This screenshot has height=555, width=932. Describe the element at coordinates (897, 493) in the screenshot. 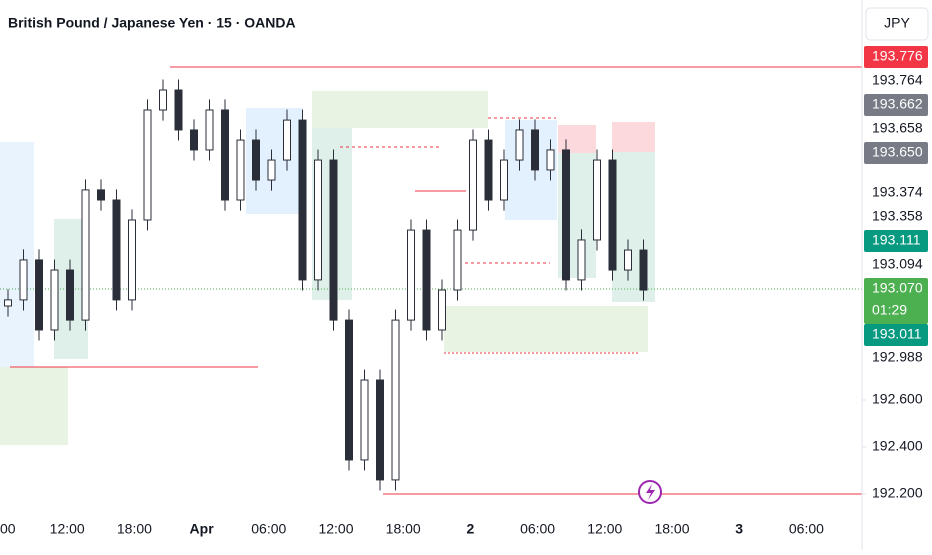

I see `y-tick-label: 192.200` at that location.